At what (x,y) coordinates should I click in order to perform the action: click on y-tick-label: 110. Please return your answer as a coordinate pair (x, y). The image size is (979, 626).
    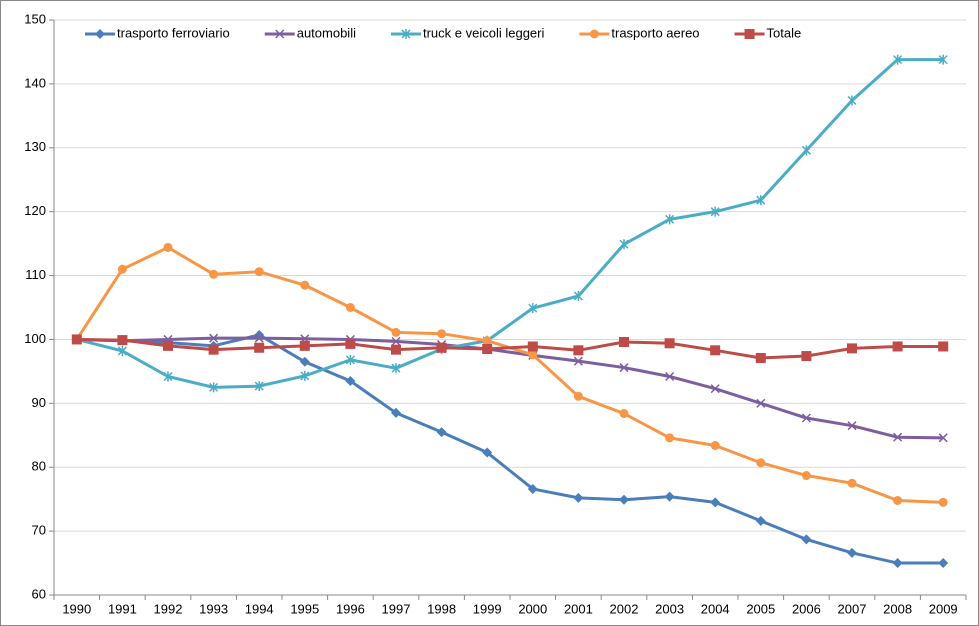
    Looking at the image, I should click on (35, 274).